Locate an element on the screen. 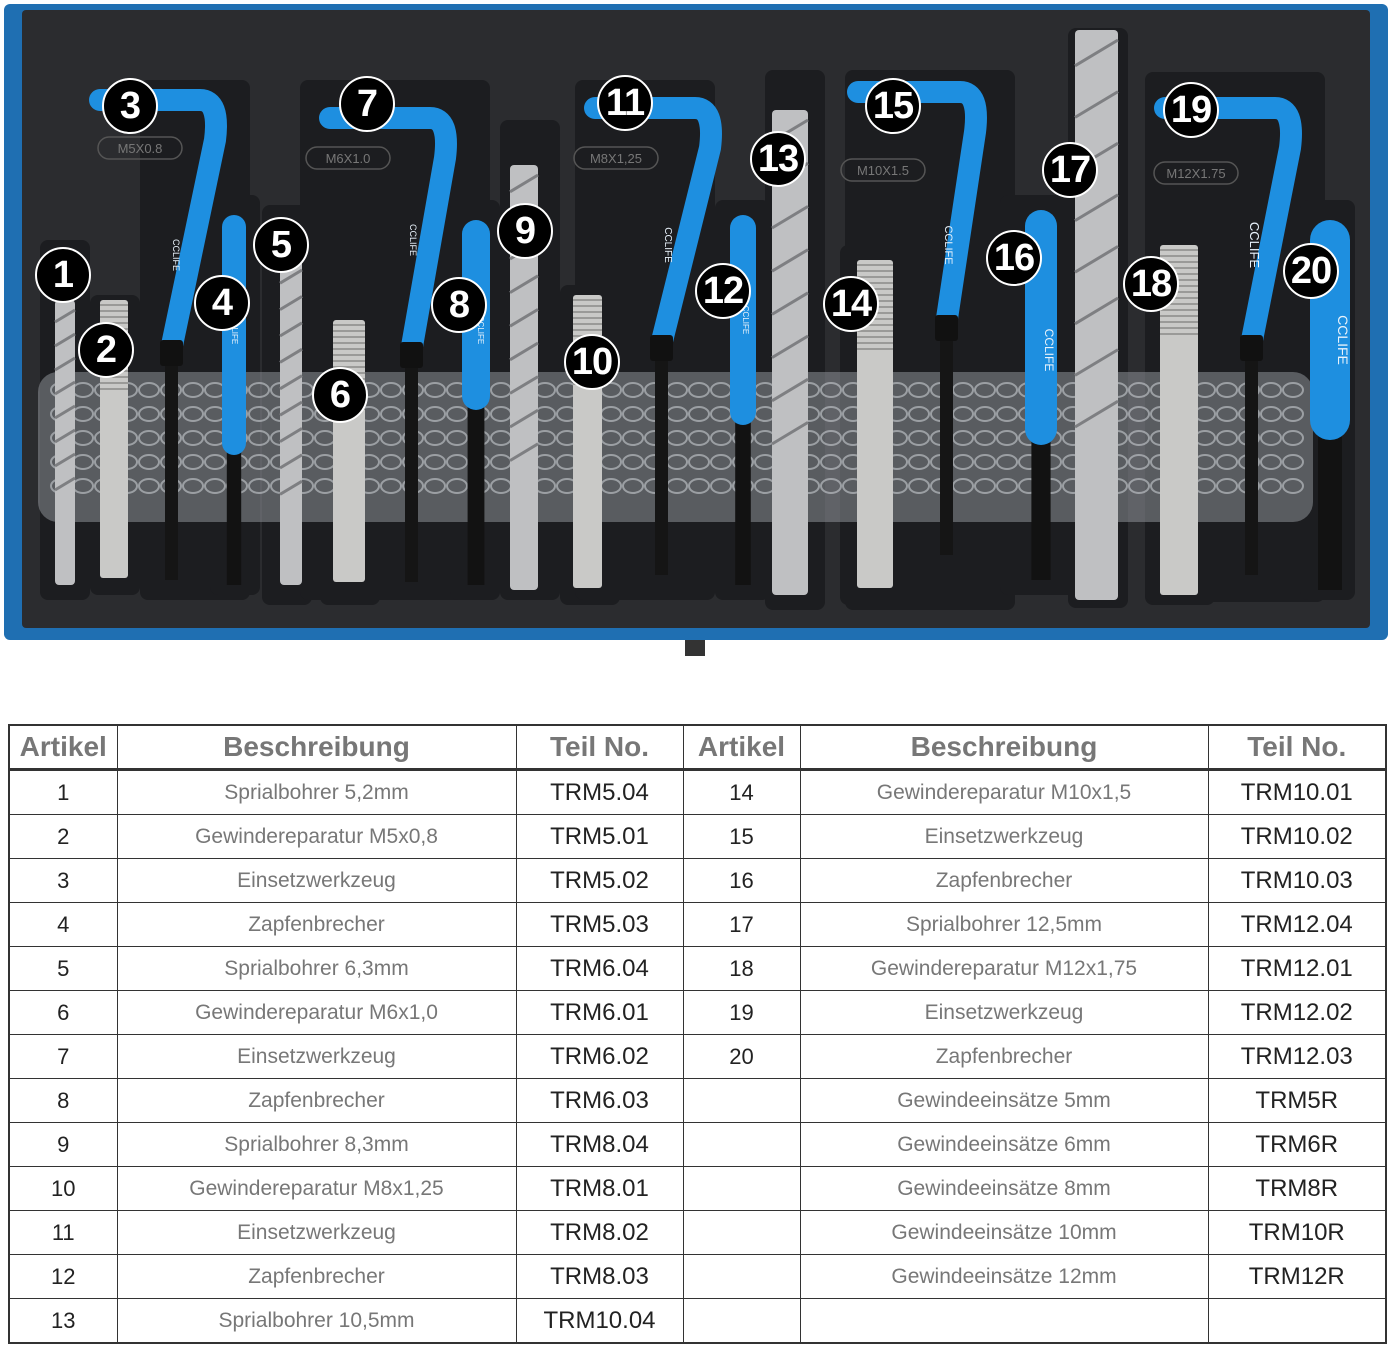 The image size is (1391, 1355). item-number-badge: 19 is located at coordinates (1191, 110).